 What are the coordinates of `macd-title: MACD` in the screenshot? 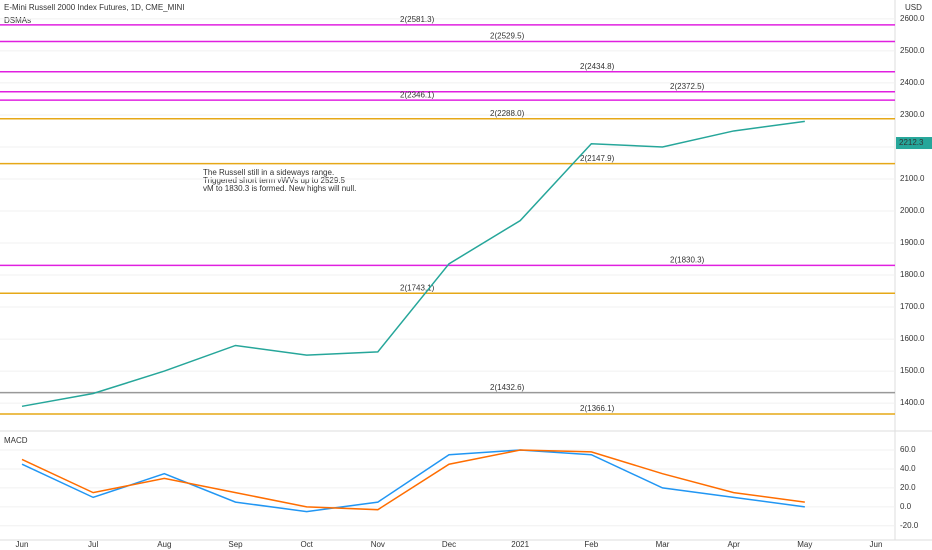 It's located at (16, 440).